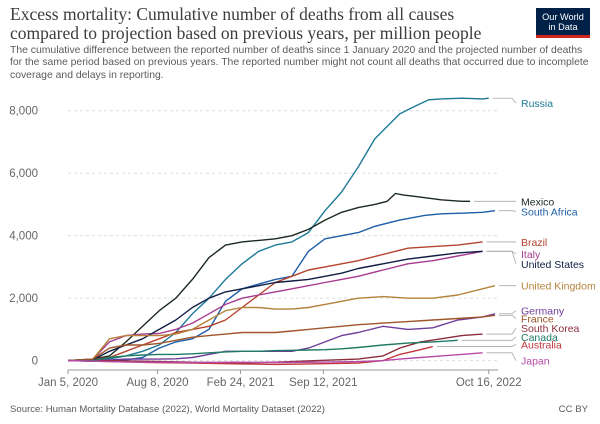 This screenshot has width=600, height=424. I want to click on series-line-united-kingdom, so click(281, 323).